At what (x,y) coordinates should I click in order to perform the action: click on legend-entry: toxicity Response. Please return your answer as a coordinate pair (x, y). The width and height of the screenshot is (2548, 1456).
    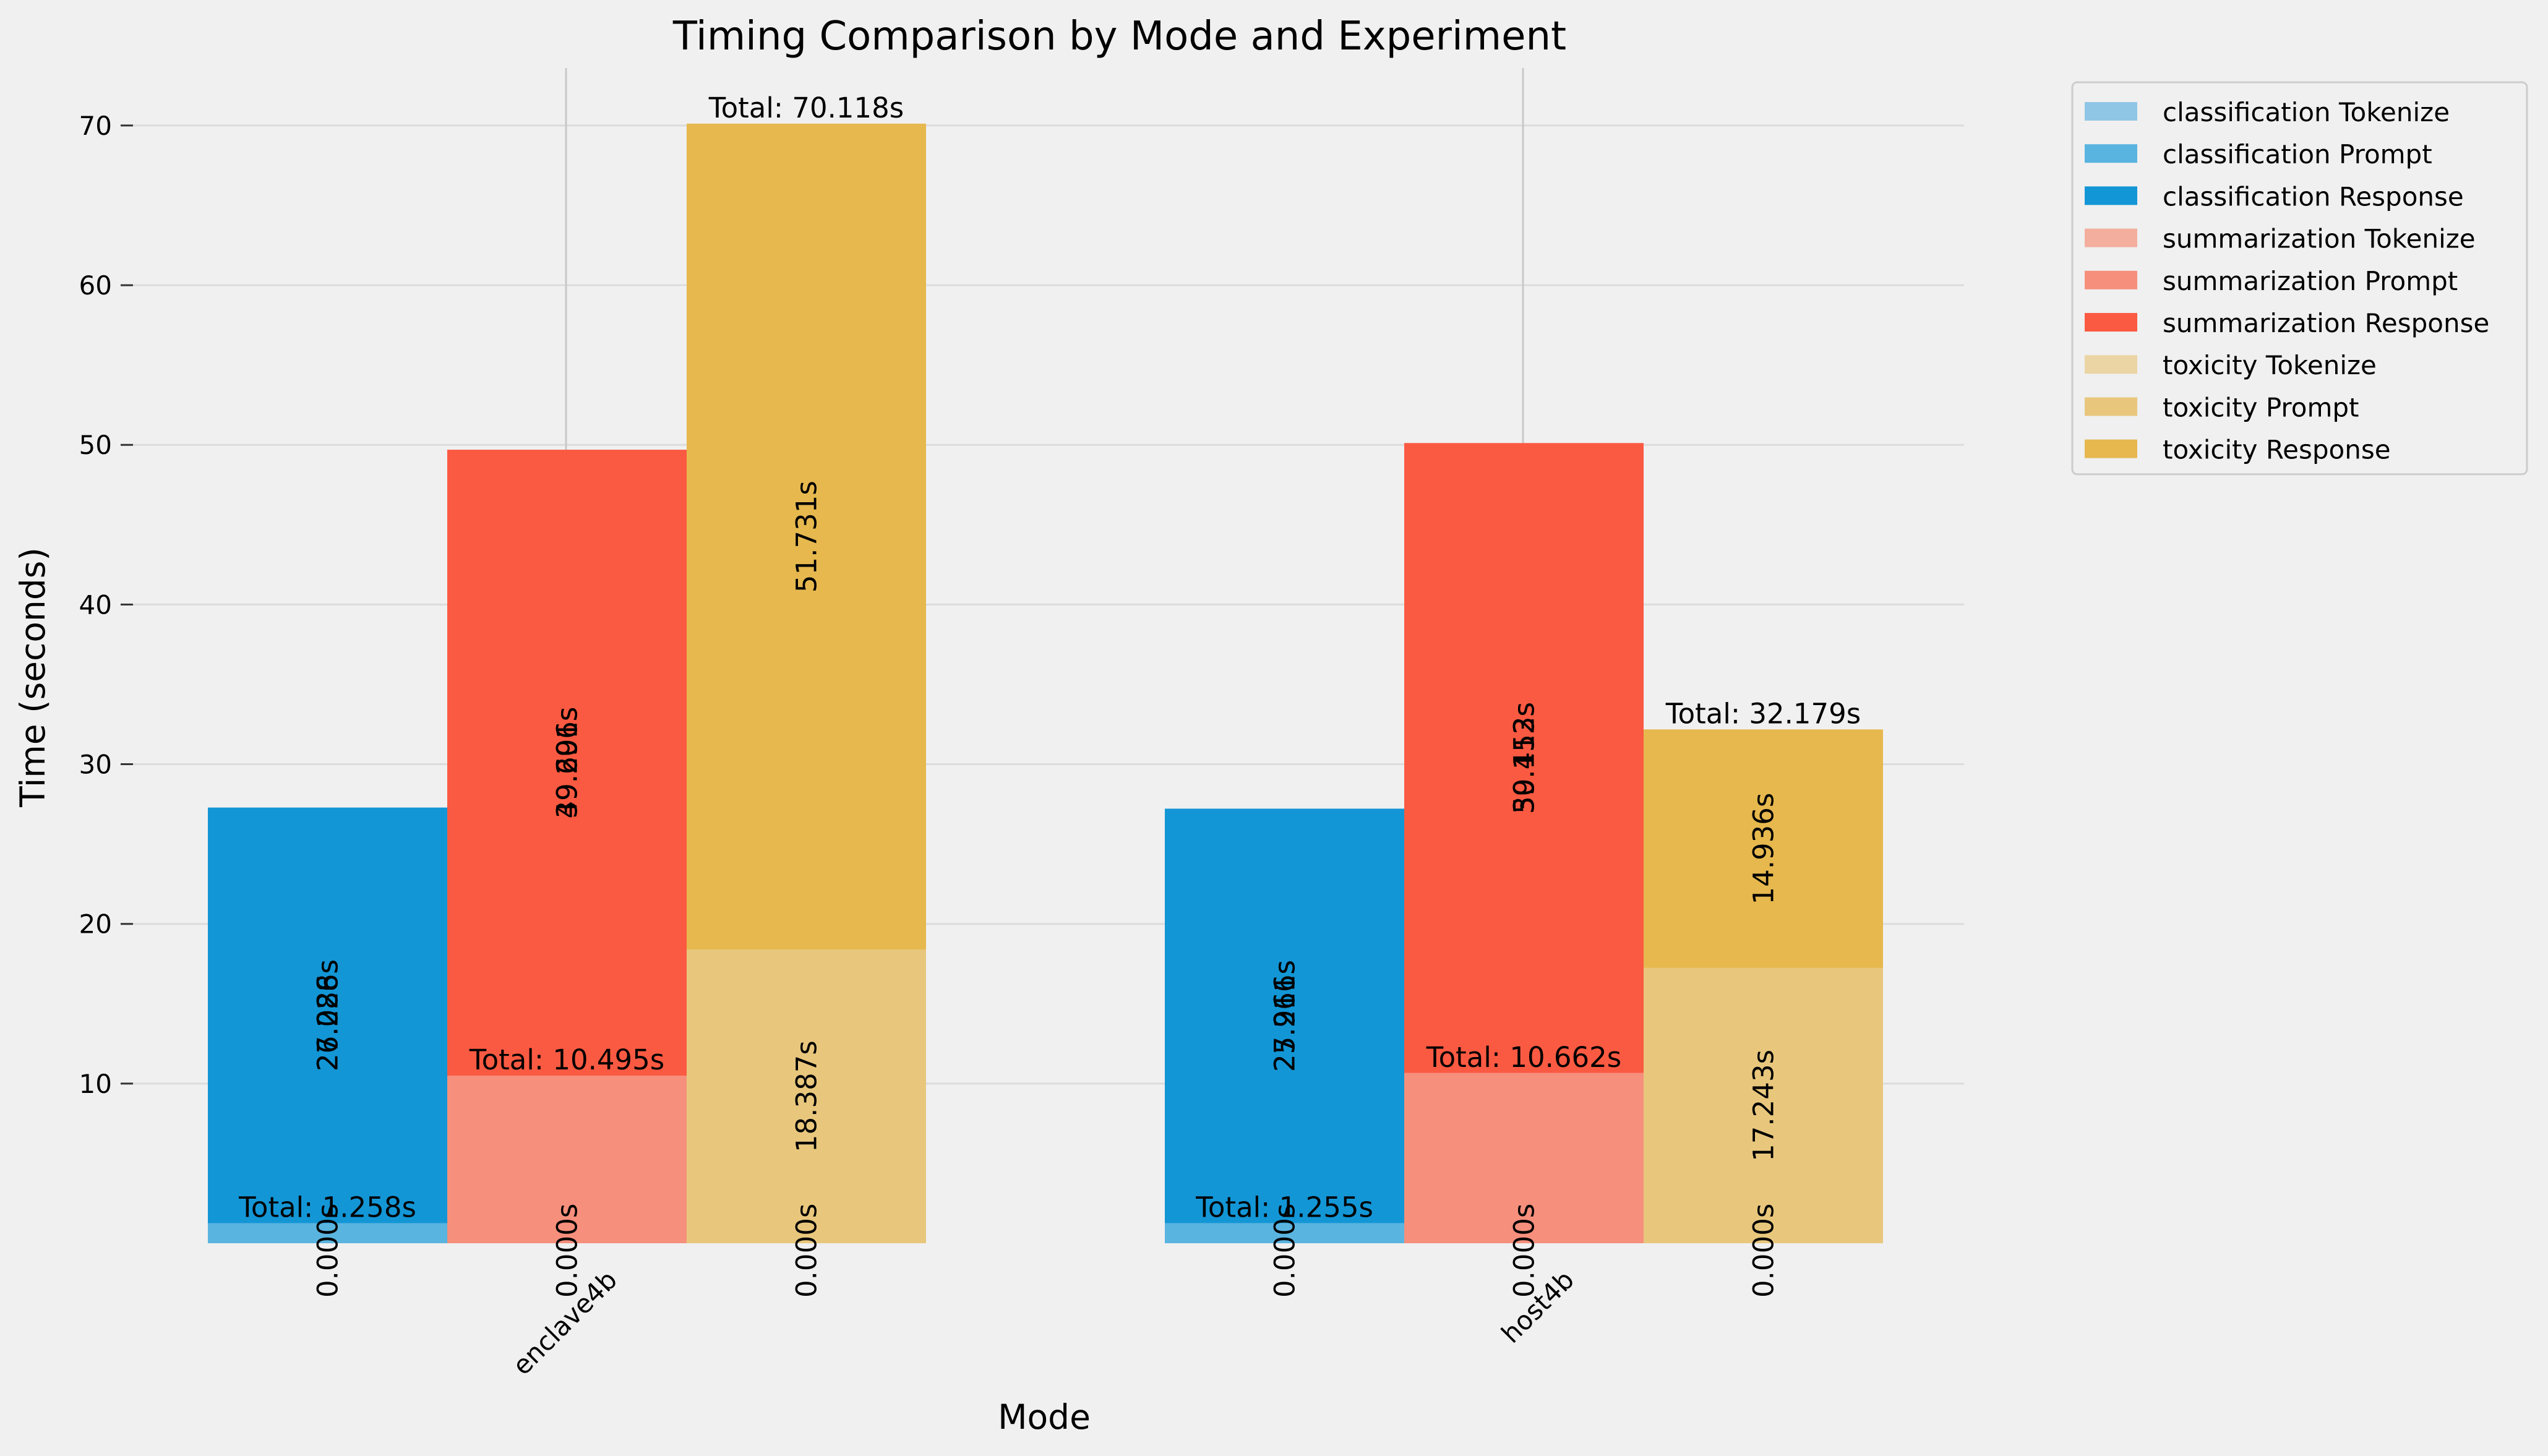
    Looking at the image, I should click on (2277, 450).